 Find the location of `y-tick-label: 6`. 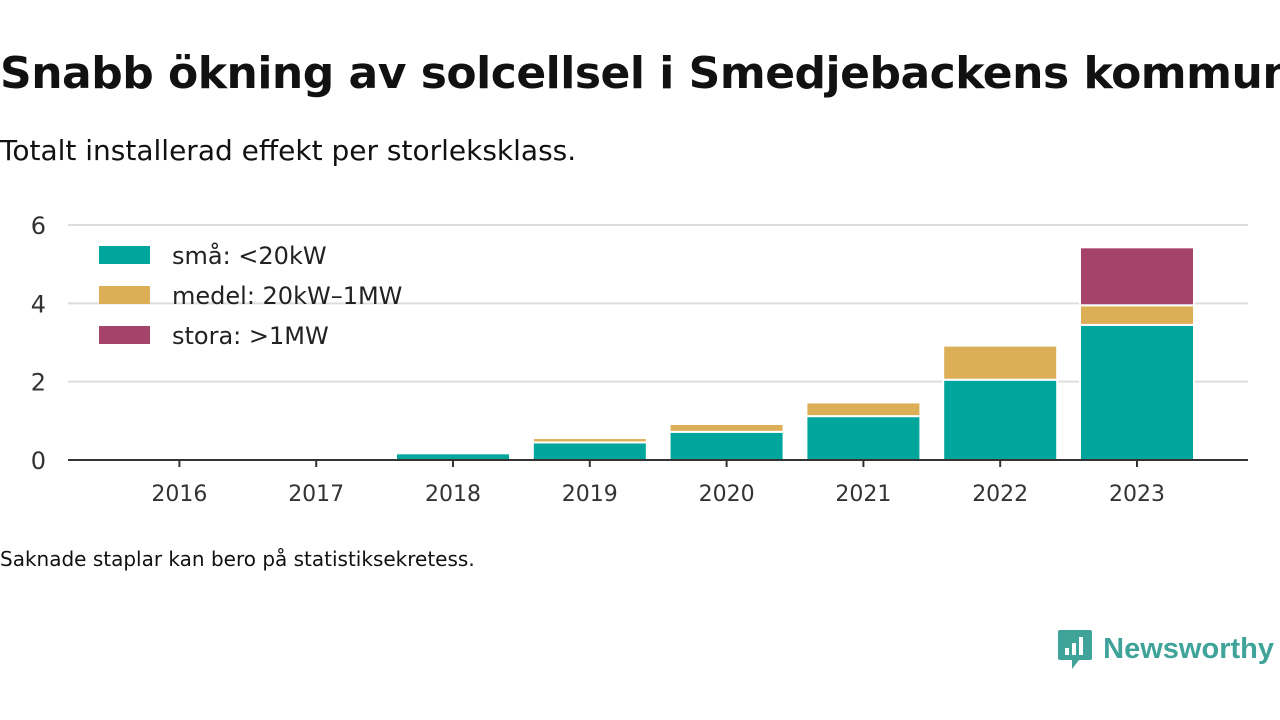

y-tick-label: 6 is located at coordinates (38, 226).